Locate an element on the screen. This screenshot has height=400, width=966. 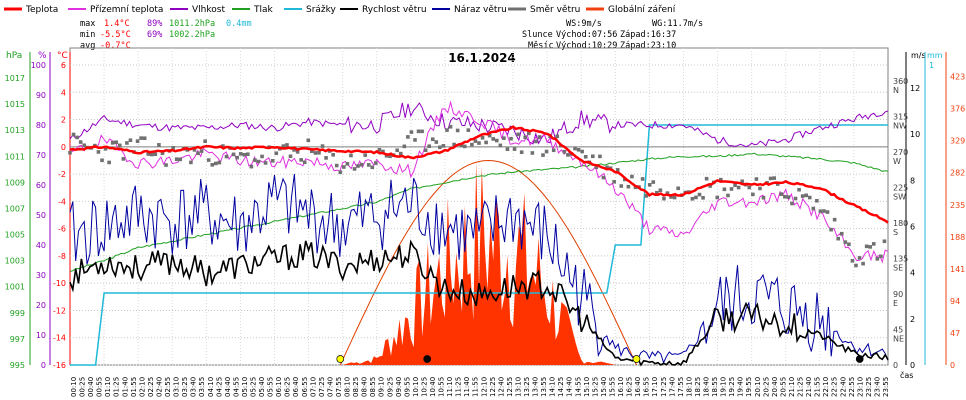
axis-title-ms: m/s is located at coordinates (918, 55).